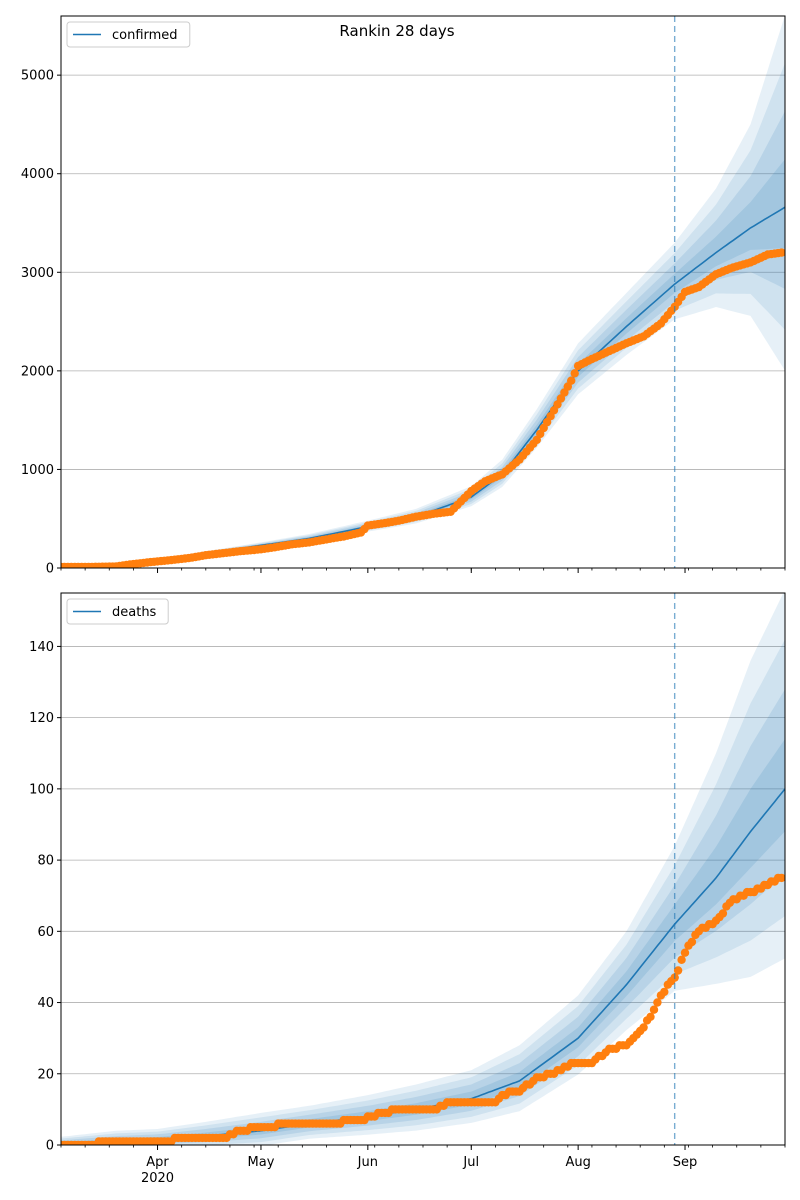 Image resolution: width=800 pixels, height=1200 pixels. Describe the element at coordinates (396, 31) in the screenshot. I see `chart-title: Rankin 28 days` at that location.